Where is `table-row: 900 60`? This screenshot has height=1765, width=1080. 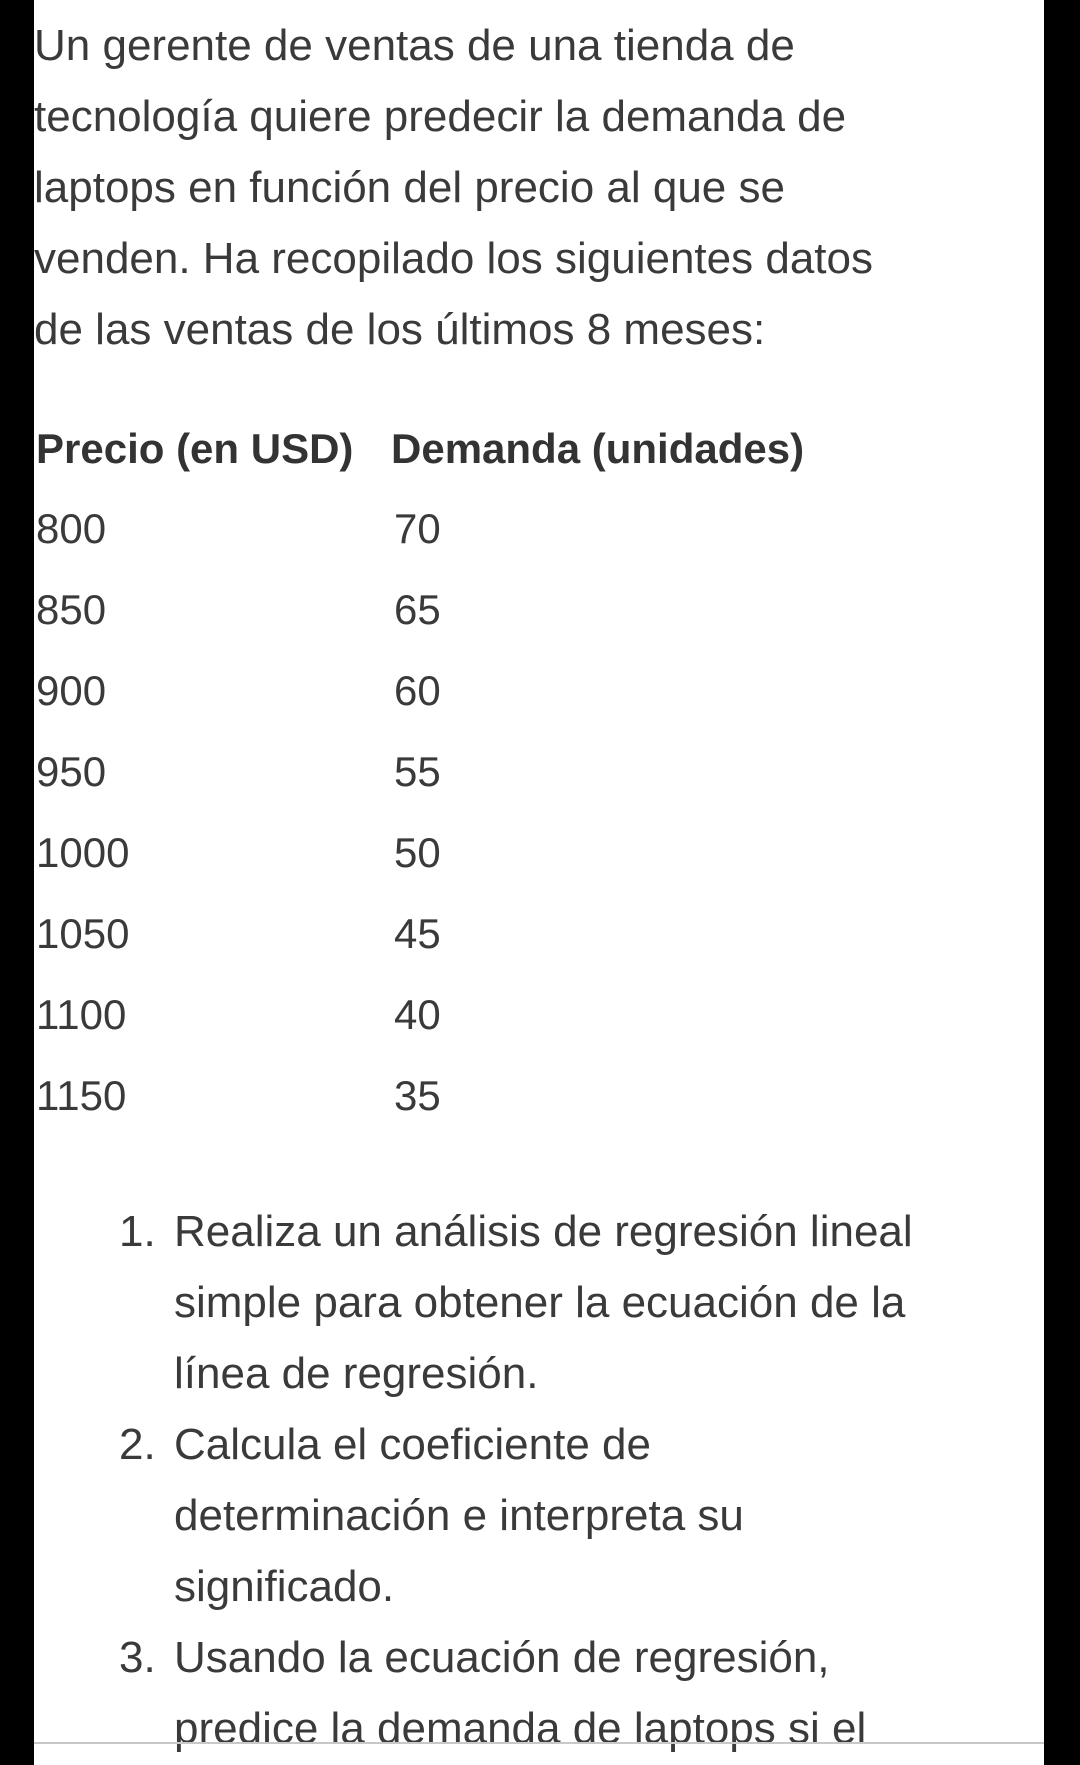 table-row: 900 60 is located at coordinates (486, 707).